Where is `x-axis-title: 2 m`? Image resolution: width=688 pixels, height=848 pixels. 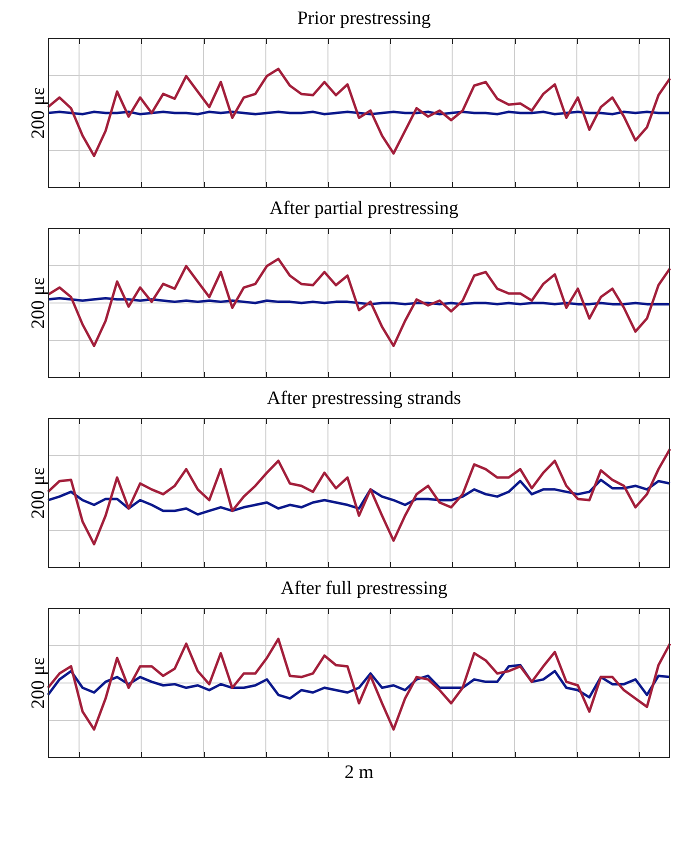
x-axis-title: 2 m is located at coordinates (359, 773).